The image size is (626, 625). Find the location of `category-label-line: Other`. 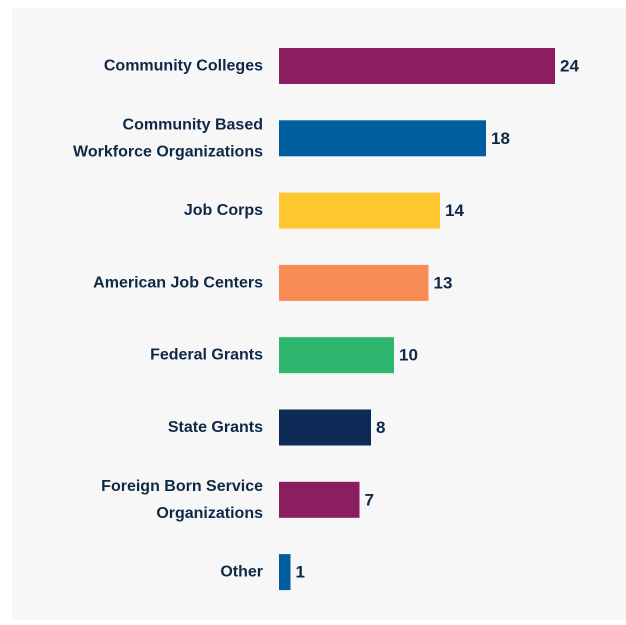

category-label-line: Other is located at coordinates (241, 572).